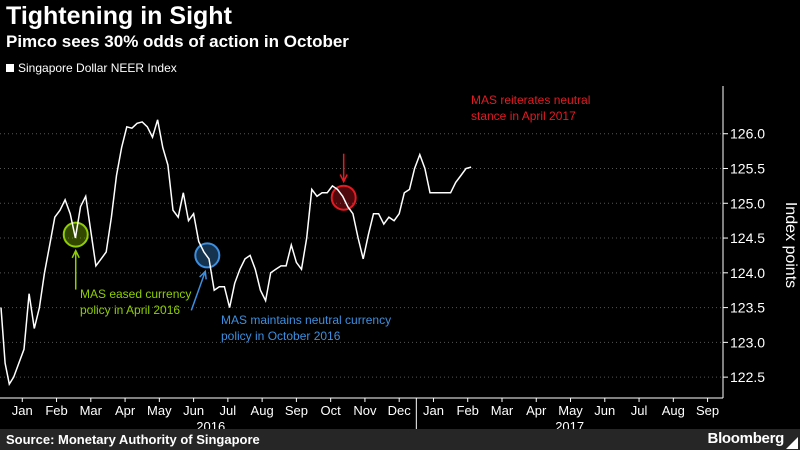  Describe the element at coordinates (747, 308) in the screenshot. I see `y-tick-label: 123.5` at that location.